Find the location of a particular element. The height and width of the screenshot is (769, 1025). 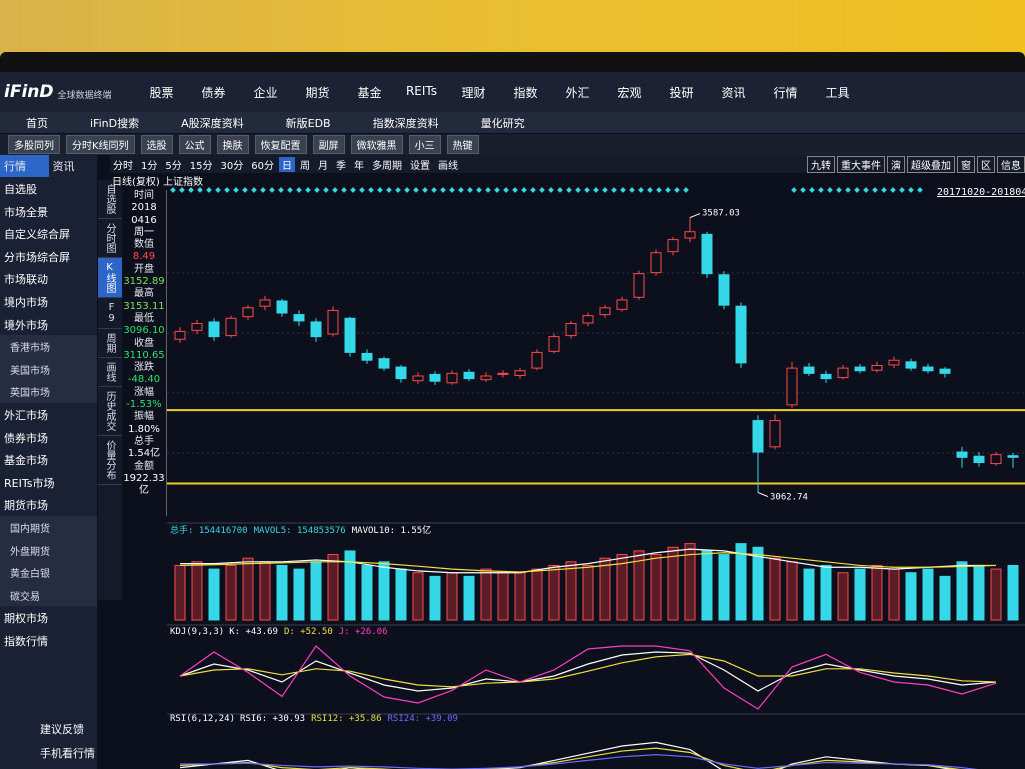

side-tab: 自选股 is located at coordinates (110, 199).